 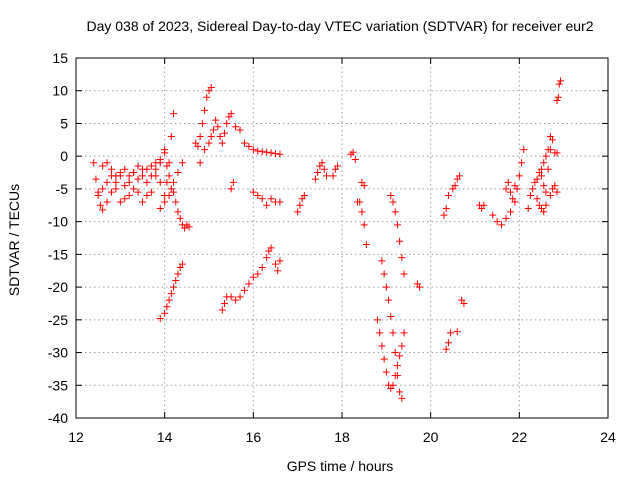 I want to click on series-arc-e, so click(x=171, y=291).